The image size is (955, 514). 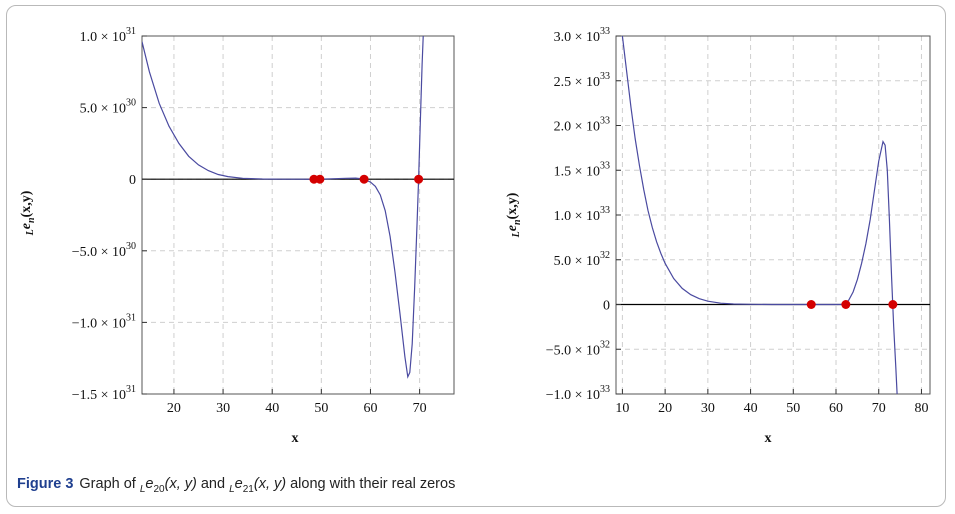 What do you see at coordinates (142, 489) in the screenshot?
I see `caption-term1-prefix: L` at bounding box center [142, 489].